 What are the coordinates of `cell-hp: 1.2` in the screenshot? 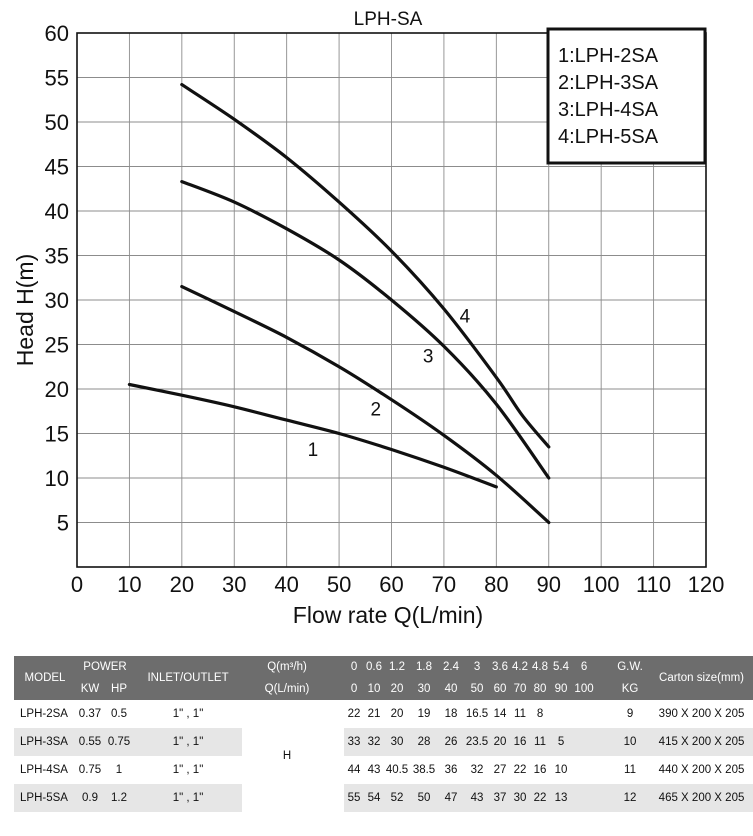 It's located at (119, 798).